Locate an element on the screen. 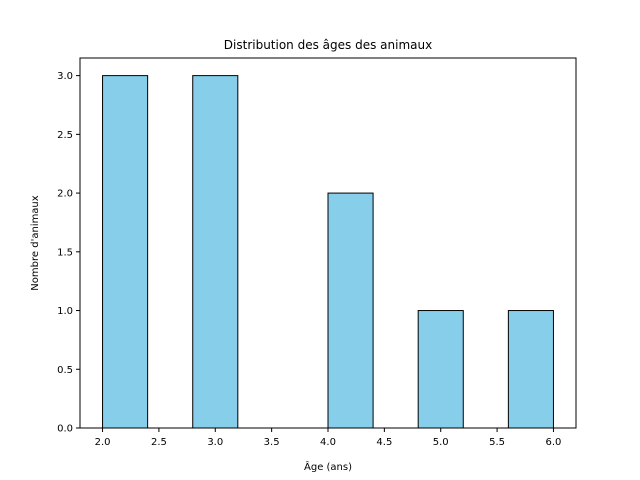 The height and width of the screenshot is (480, 640). y-tick-label: 1.5 is located at coordinates (65, 252).